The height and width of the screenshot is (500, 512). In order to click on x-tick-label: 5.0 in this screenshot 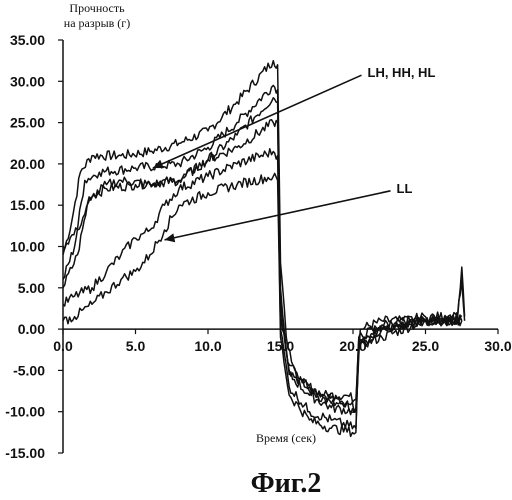, I will do `click(136, 346)`.